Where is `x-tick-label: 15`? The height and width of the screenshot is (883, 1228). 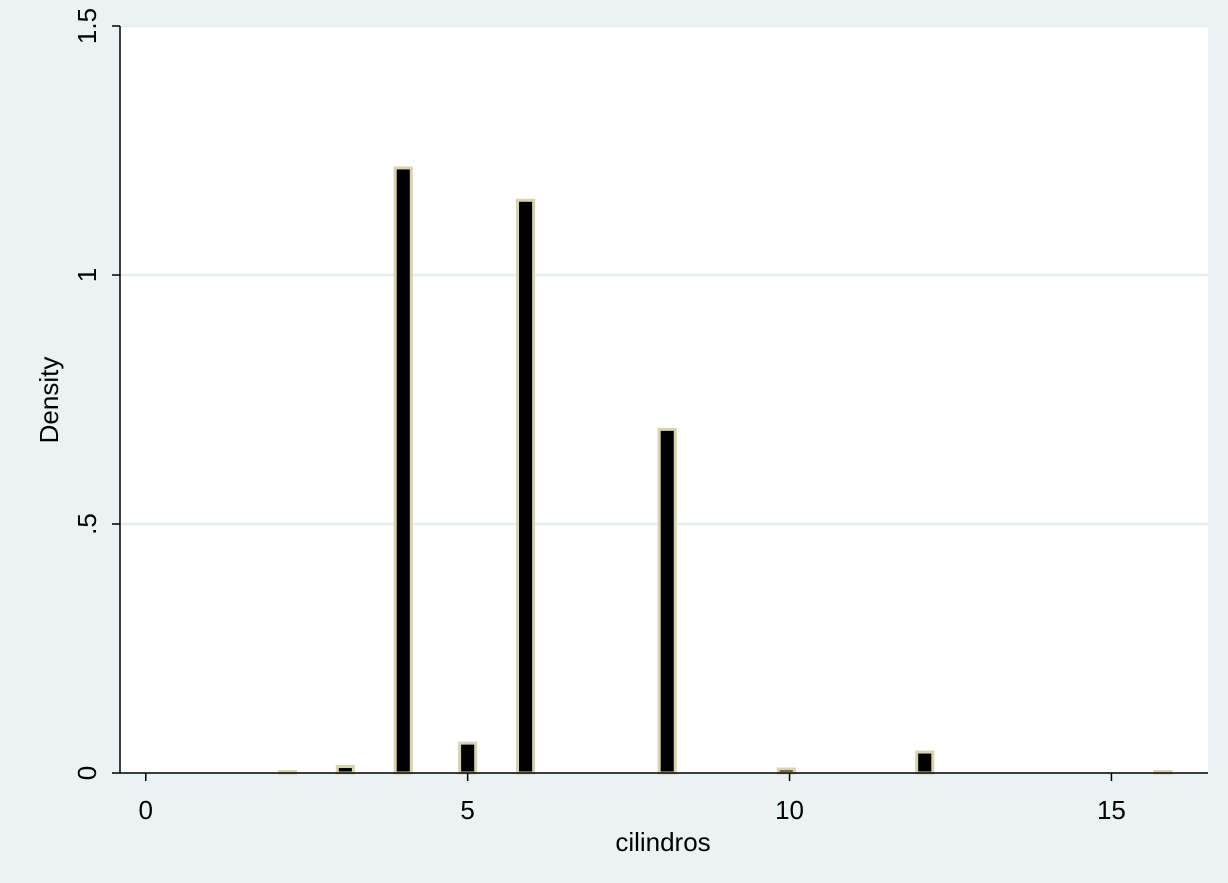 x-tick-label: 15 is located at coordinates (1111, 810).